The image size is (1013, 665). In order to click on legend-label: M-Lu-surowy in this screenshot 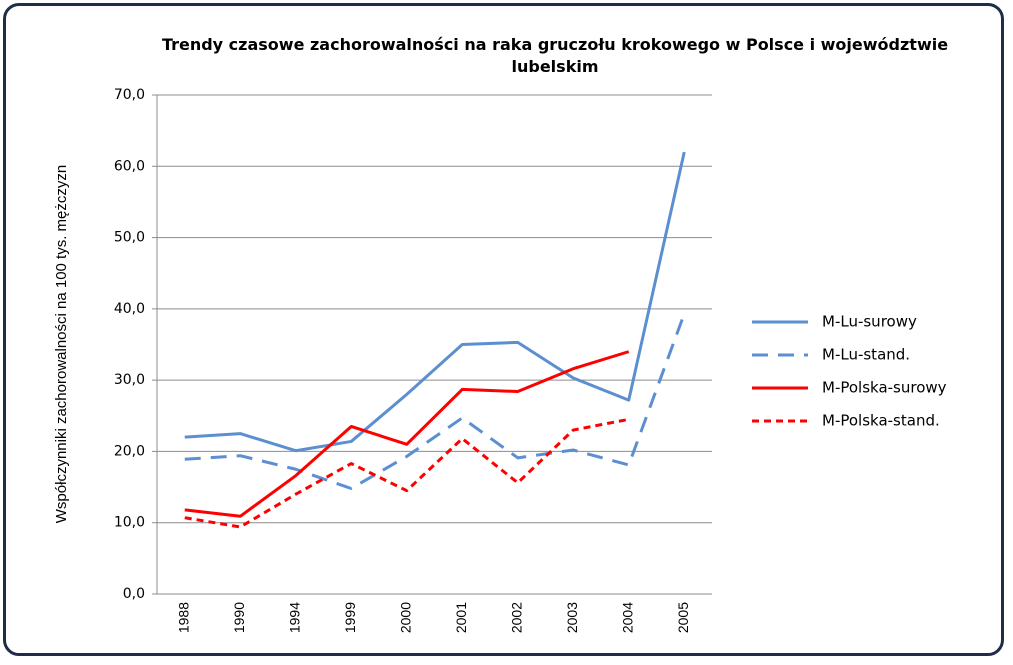, I will do `click(869, 322)`.